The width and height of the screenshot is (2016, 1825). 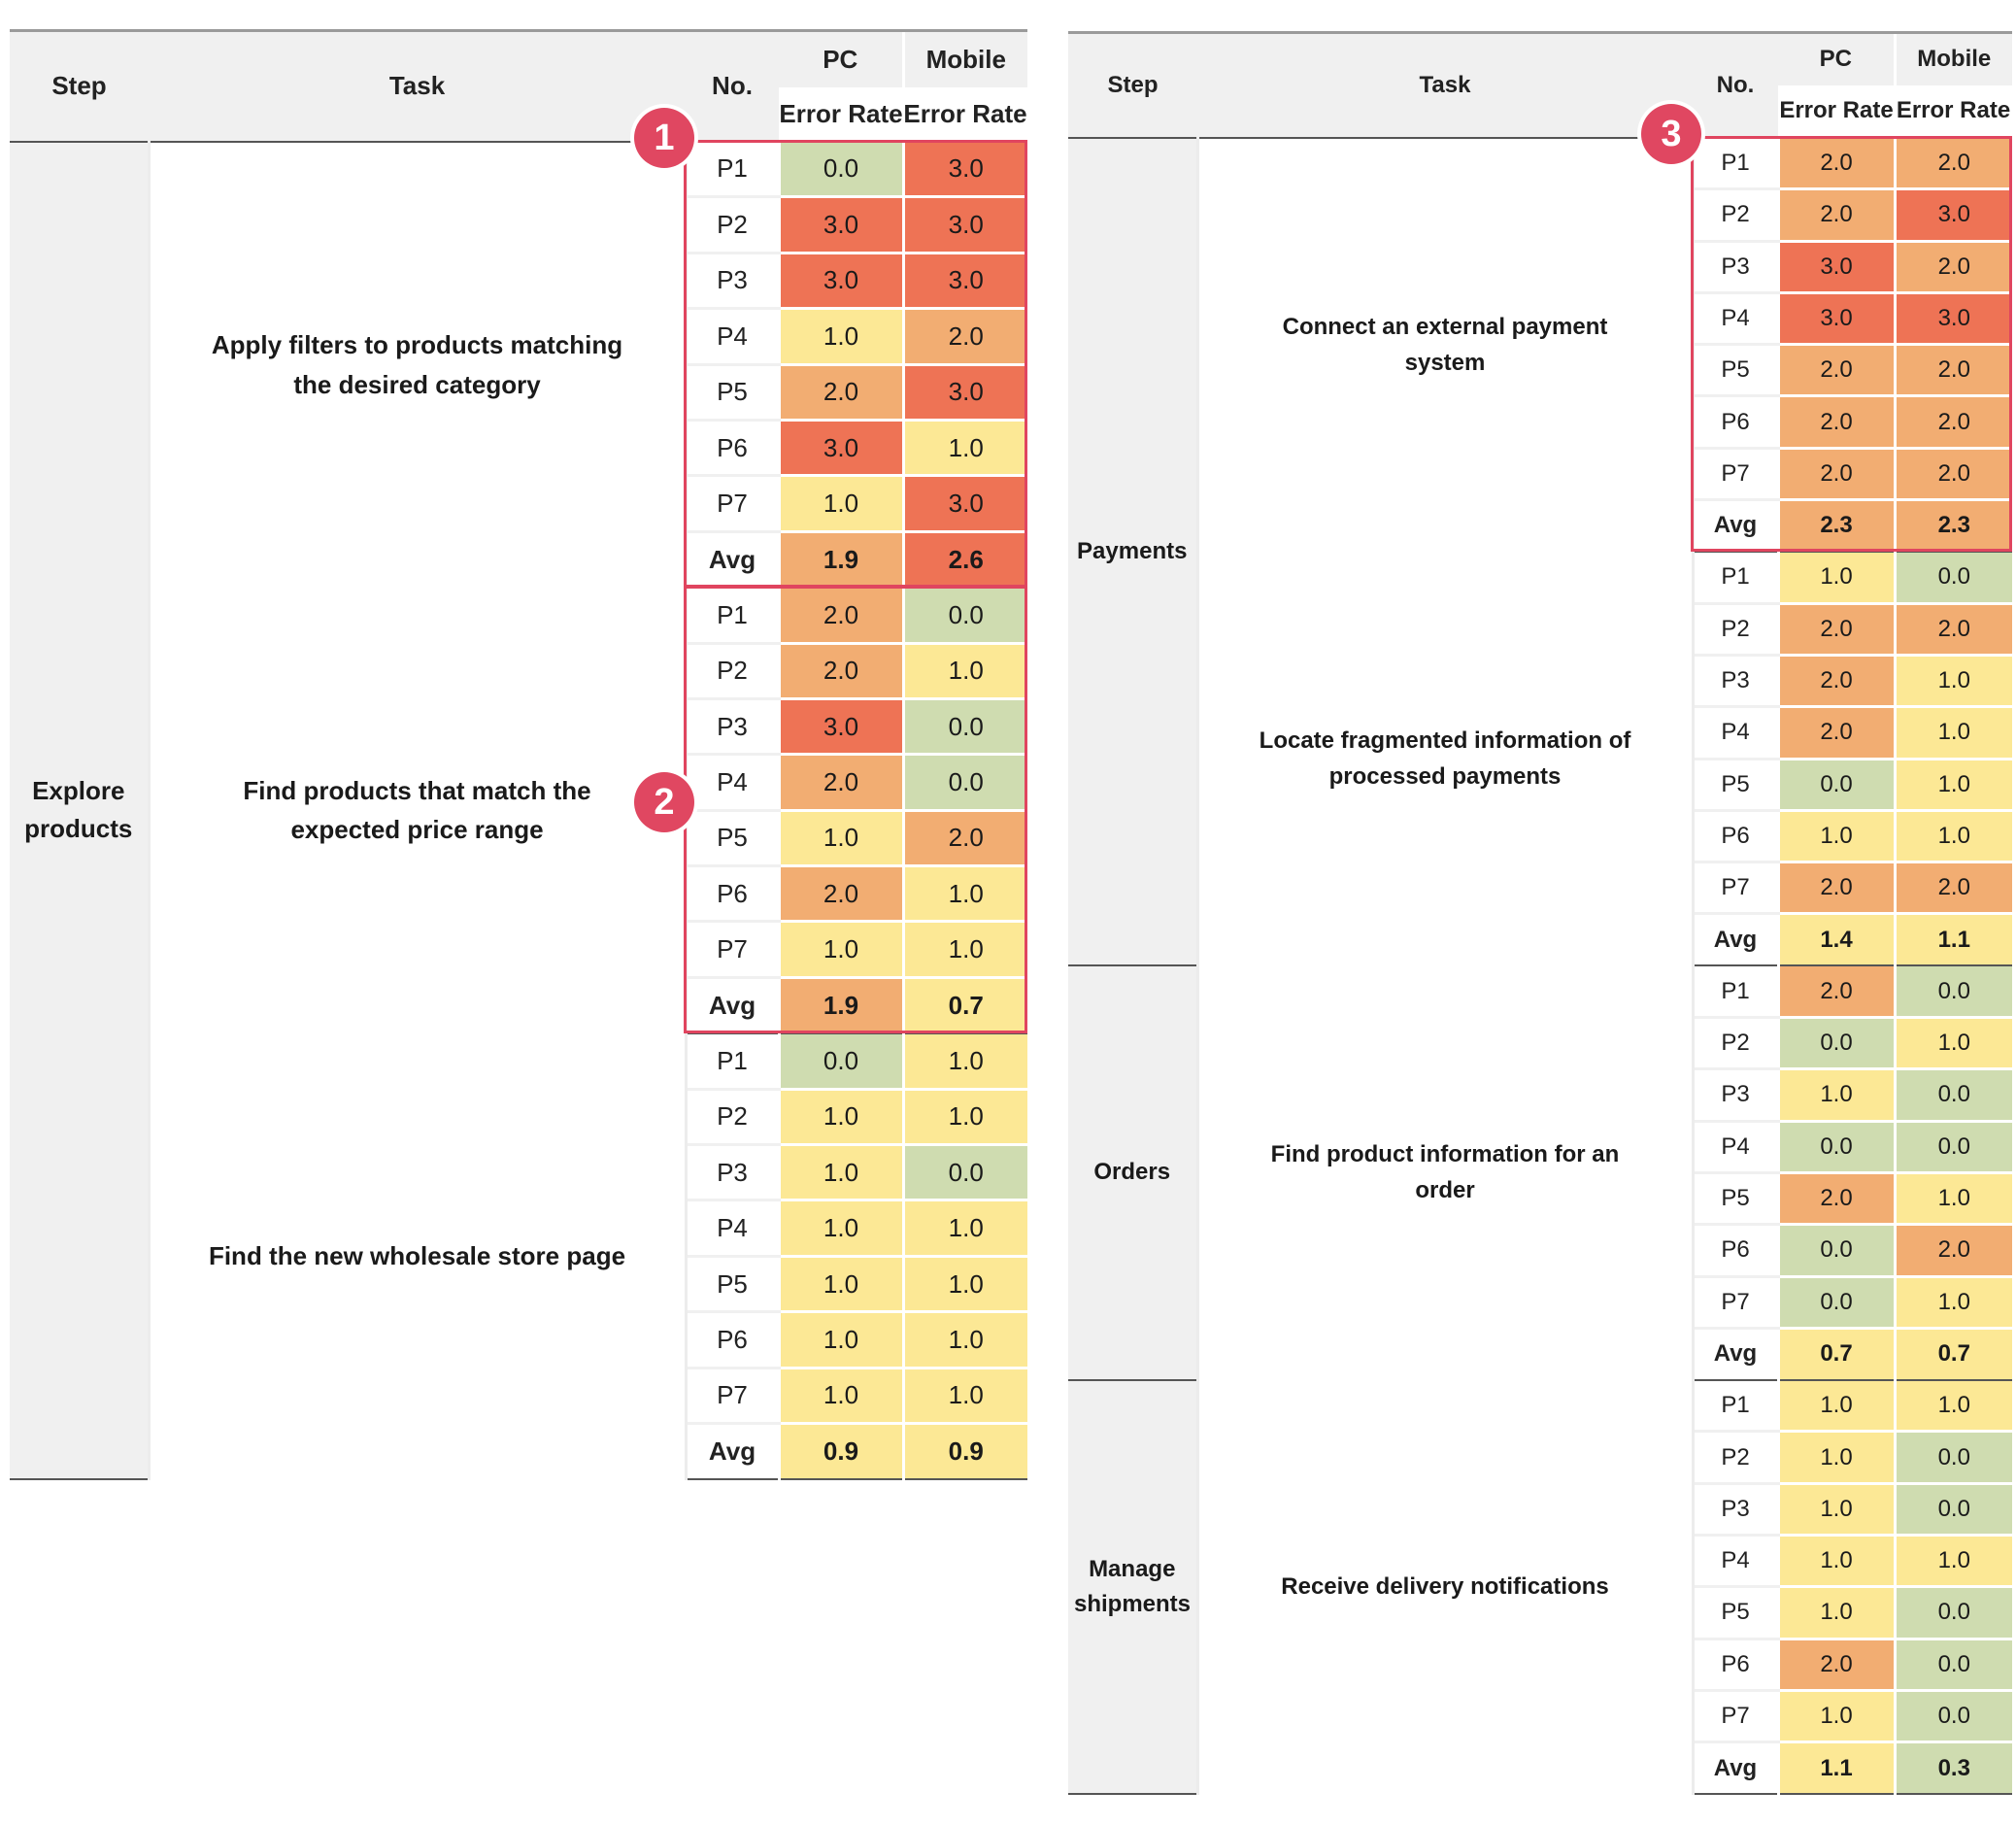 What do you see at coordinates (964, 560) in the screenshot?
I see `mobile-error-rate-cell: 2.6` at bounding box center [964, 560].